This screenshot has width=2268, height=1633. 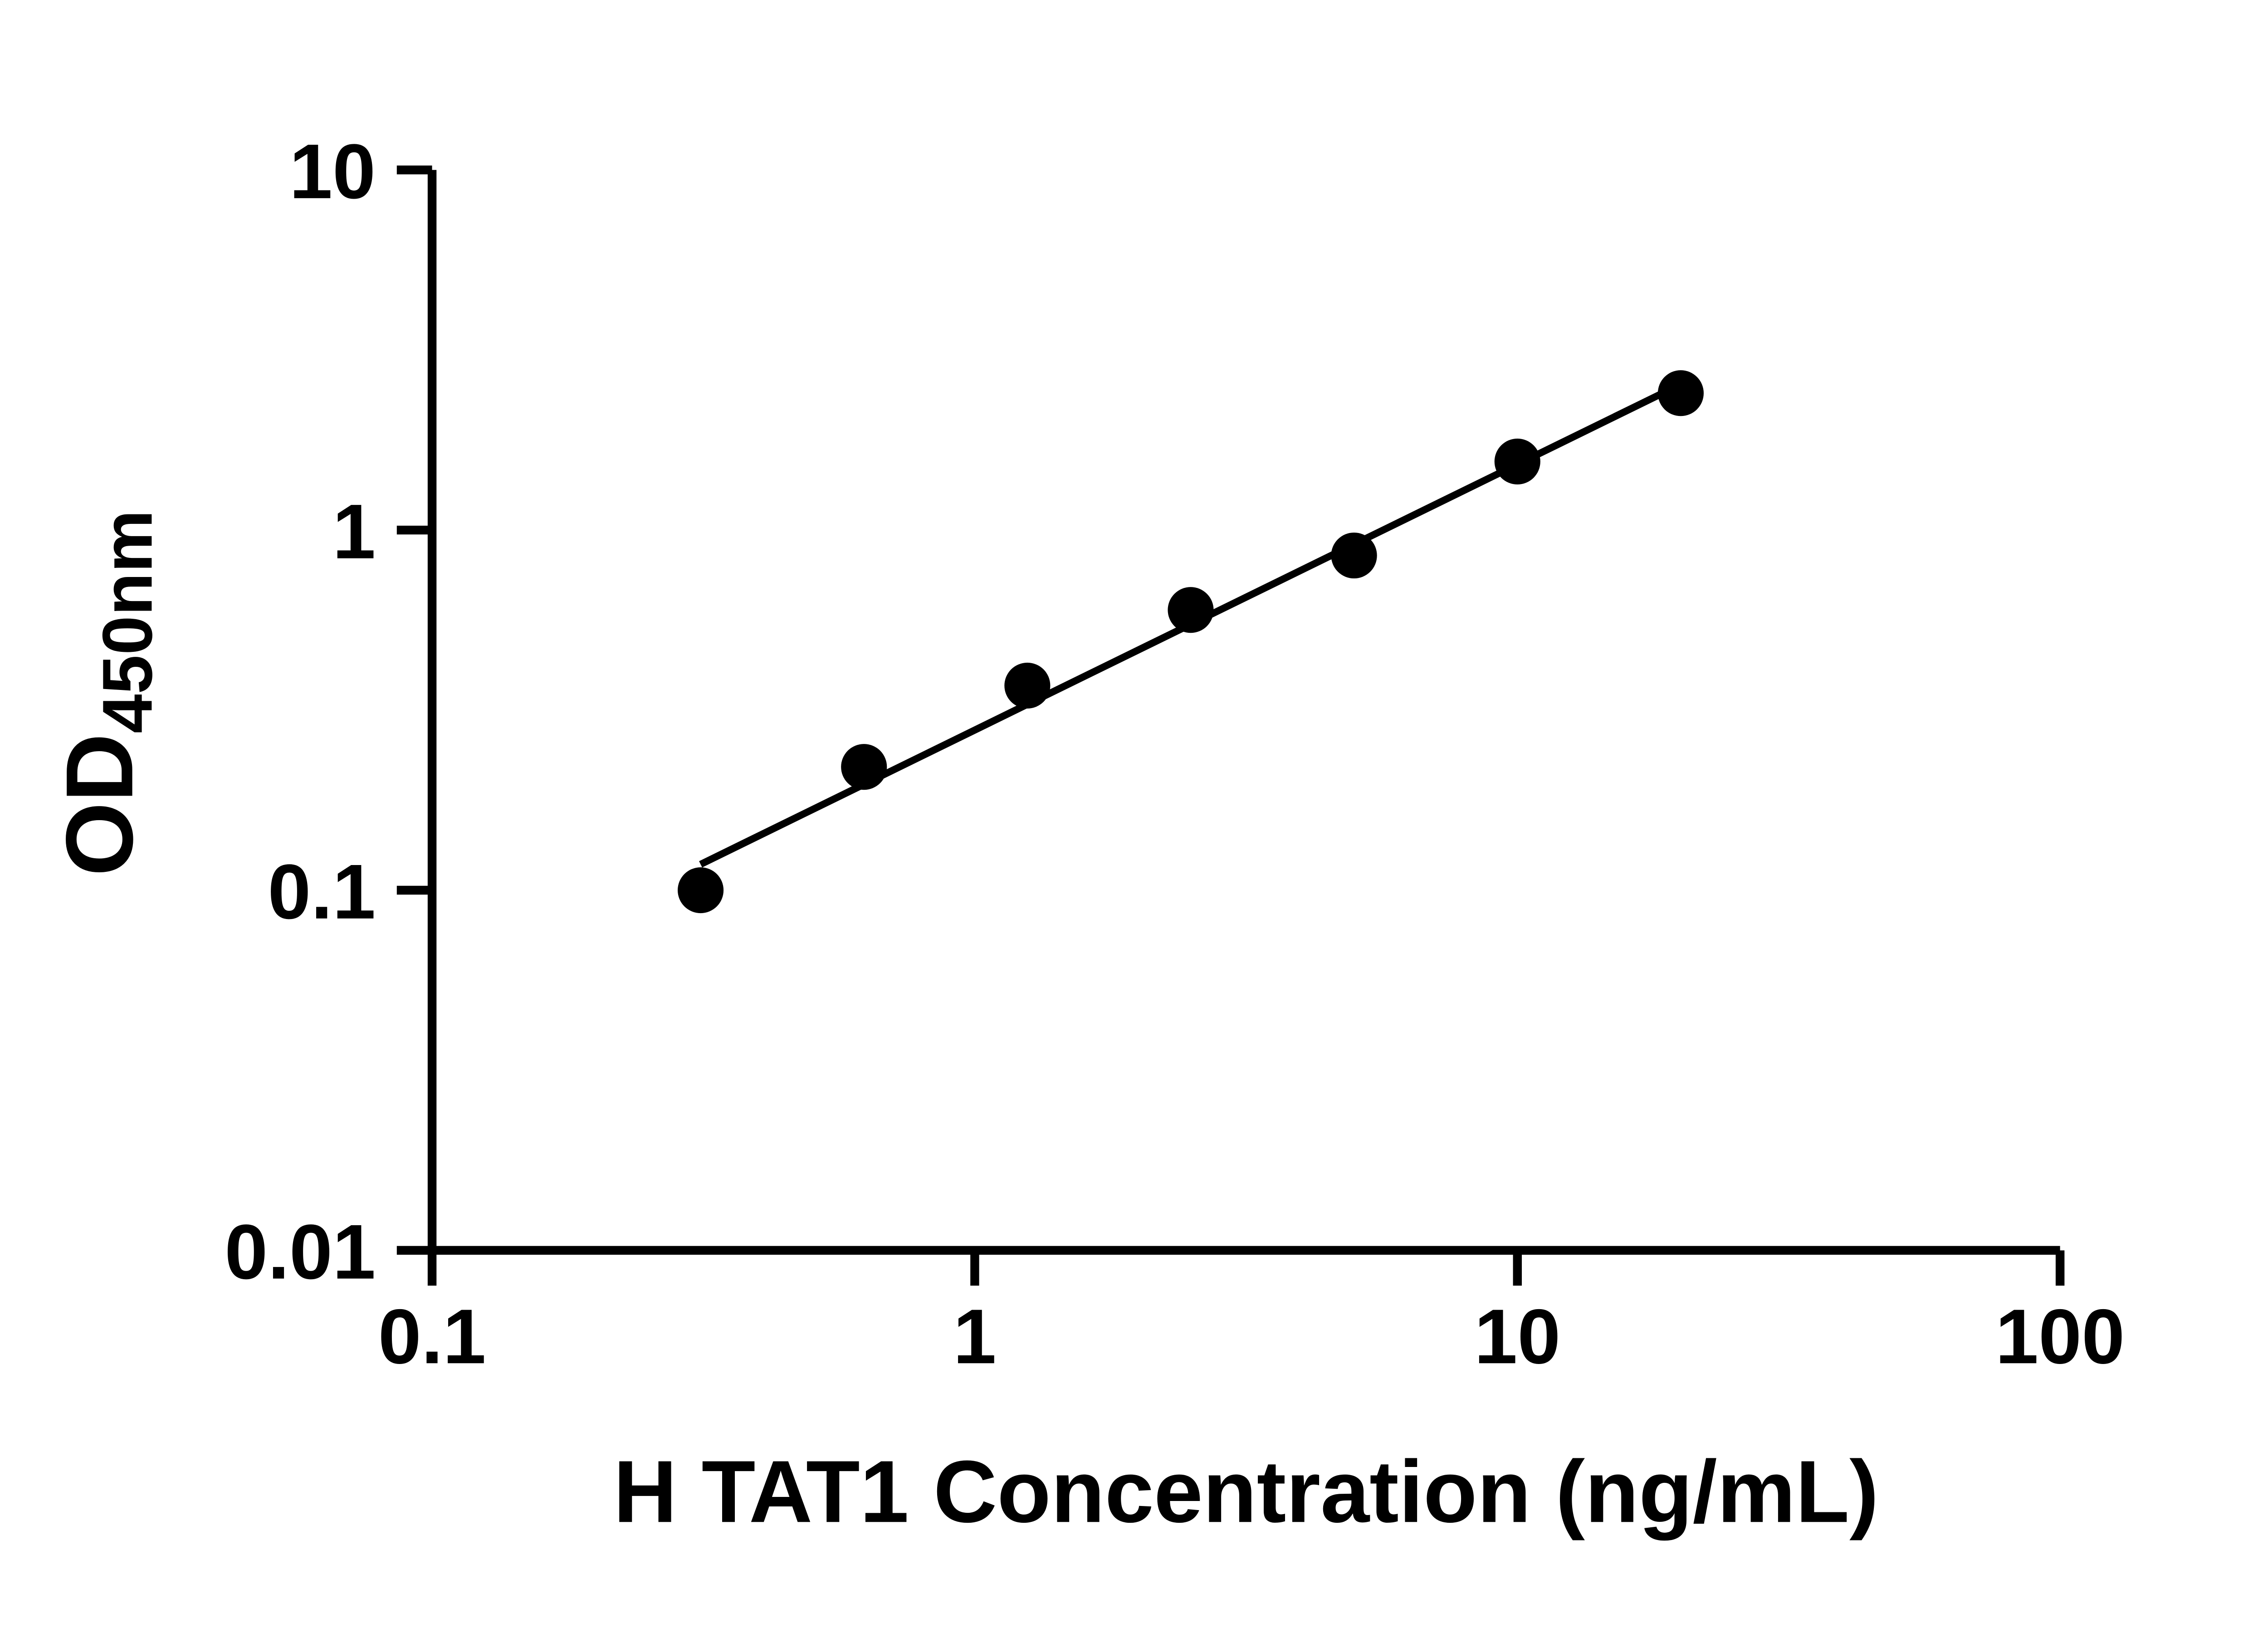 I want to click on x-tick-label: 10, so click(x=1517, y=1336).